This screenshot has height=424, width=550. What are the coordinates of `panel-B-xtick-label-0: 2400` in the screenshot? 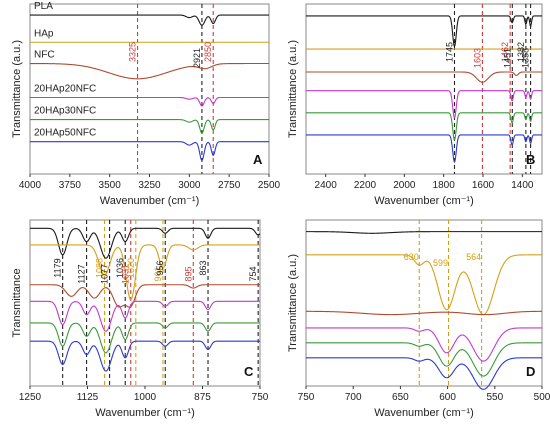 It's located at (326, 185).